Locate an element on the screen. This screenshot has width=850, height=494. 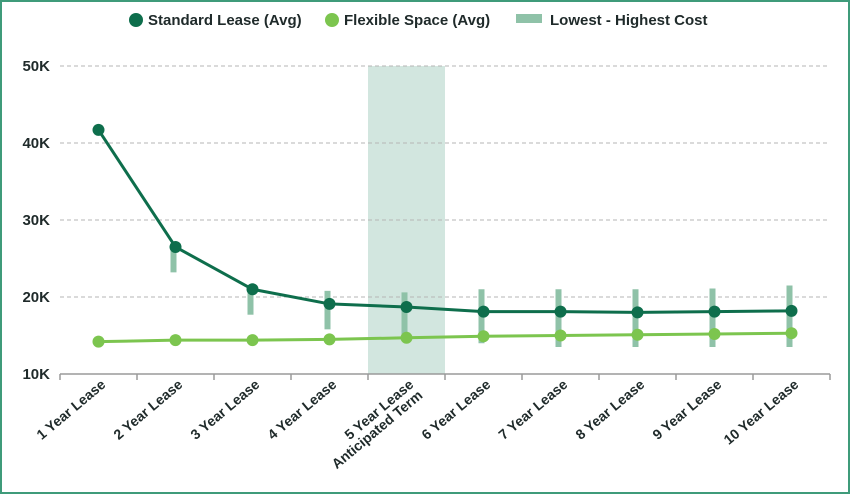
x-tick-label-line: 6 Year Lease is located at coordinates (455, 409).